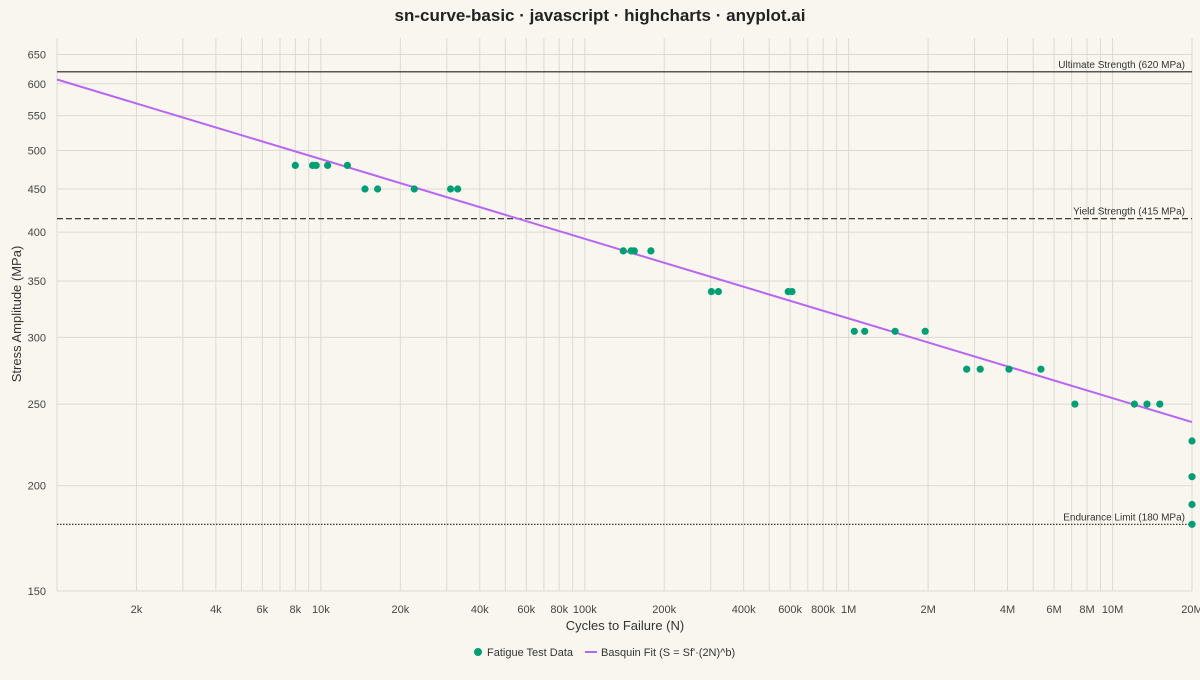 The image size is (1200, 680). What do you see at coordinates (296, 610) in the screenshot?
I see `x-tick-label: 8k` at bounding box center [296, 610].